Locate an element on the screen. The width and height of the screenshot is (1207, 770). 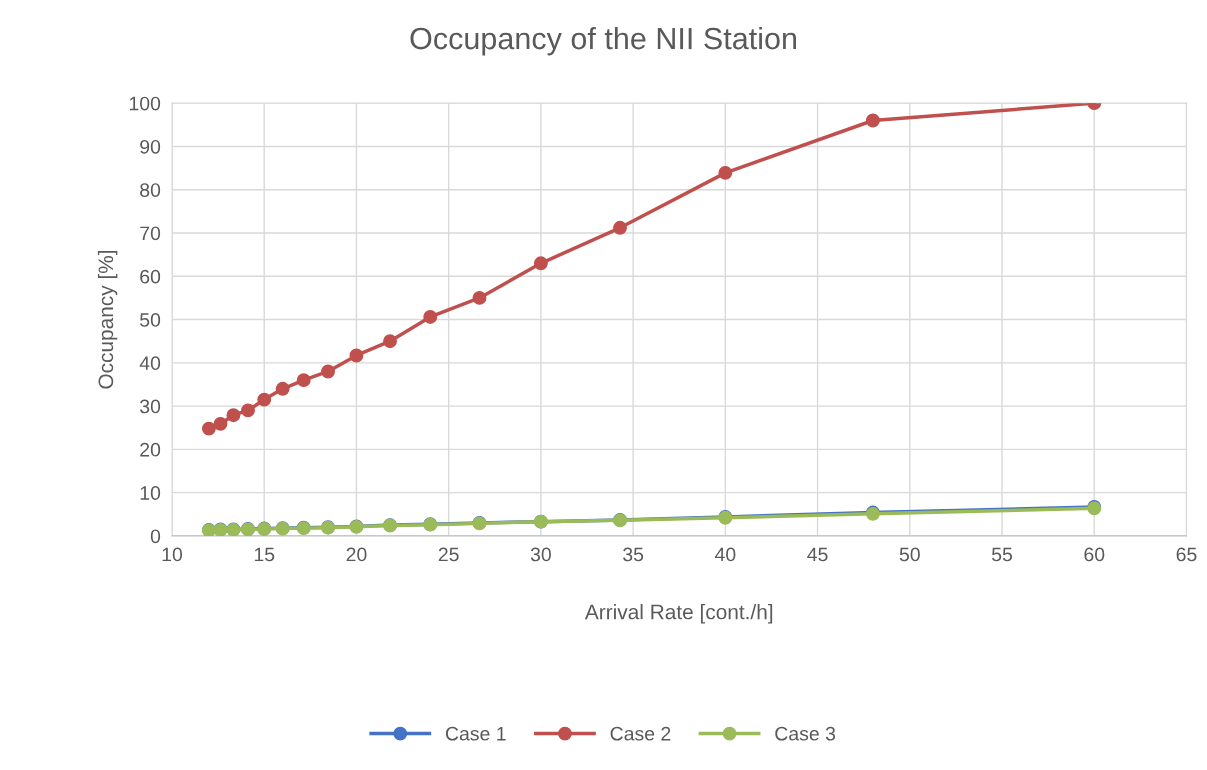
y-tick-label: 0 is located at coordinates (155, 536).